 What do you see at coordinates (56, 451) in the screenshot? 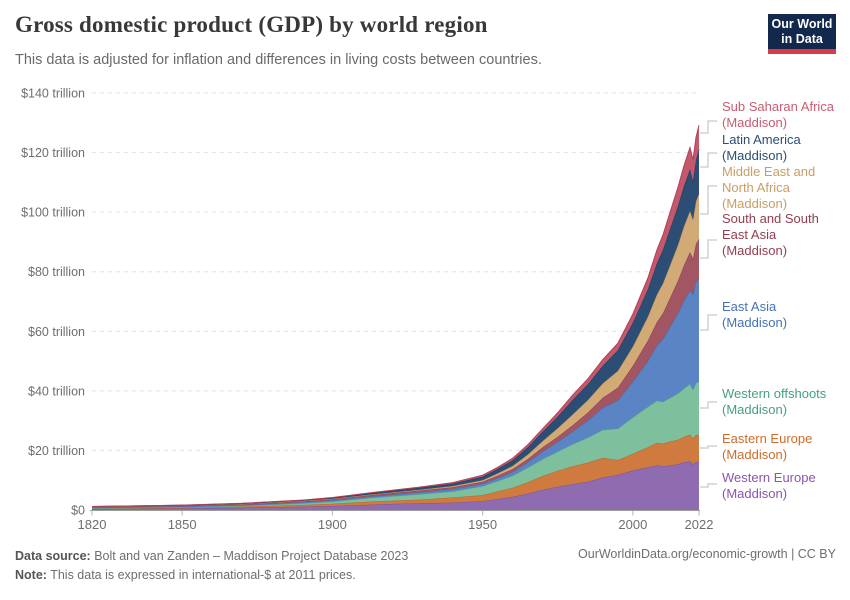
I see `y-axis-label: $20 trillion` at bounding box center [56, 451].